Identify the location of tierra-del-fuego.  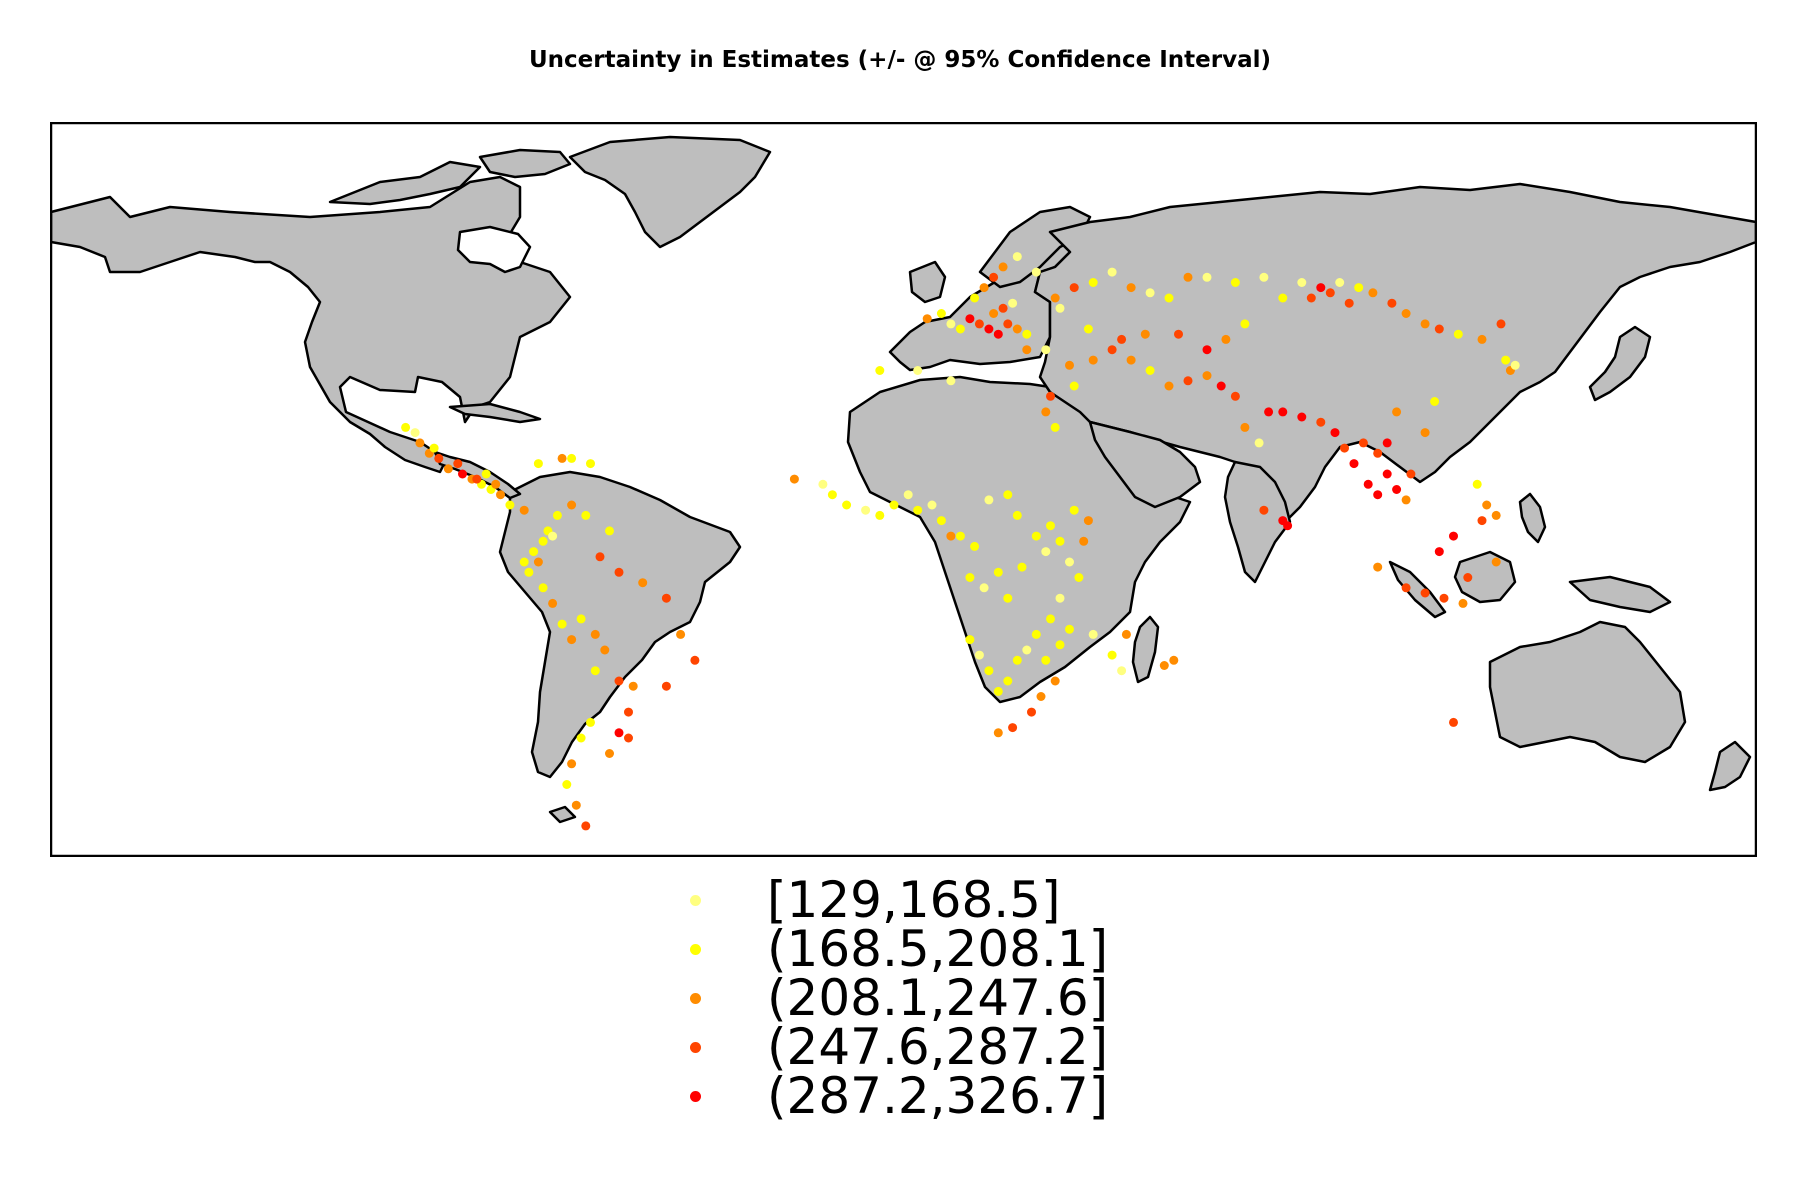
(562, 814).